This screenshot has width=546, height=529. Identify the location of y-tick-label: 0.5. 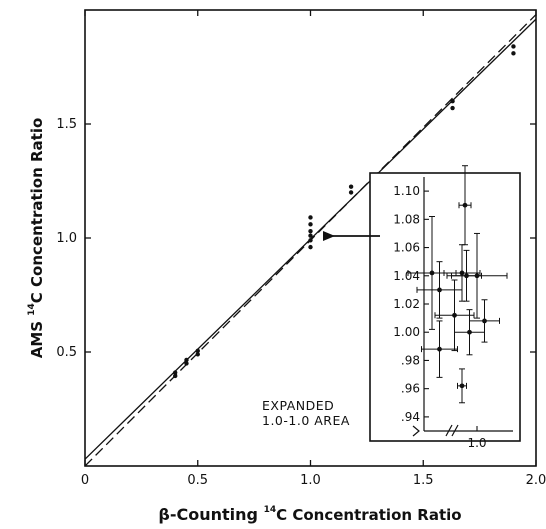
(66, 352).